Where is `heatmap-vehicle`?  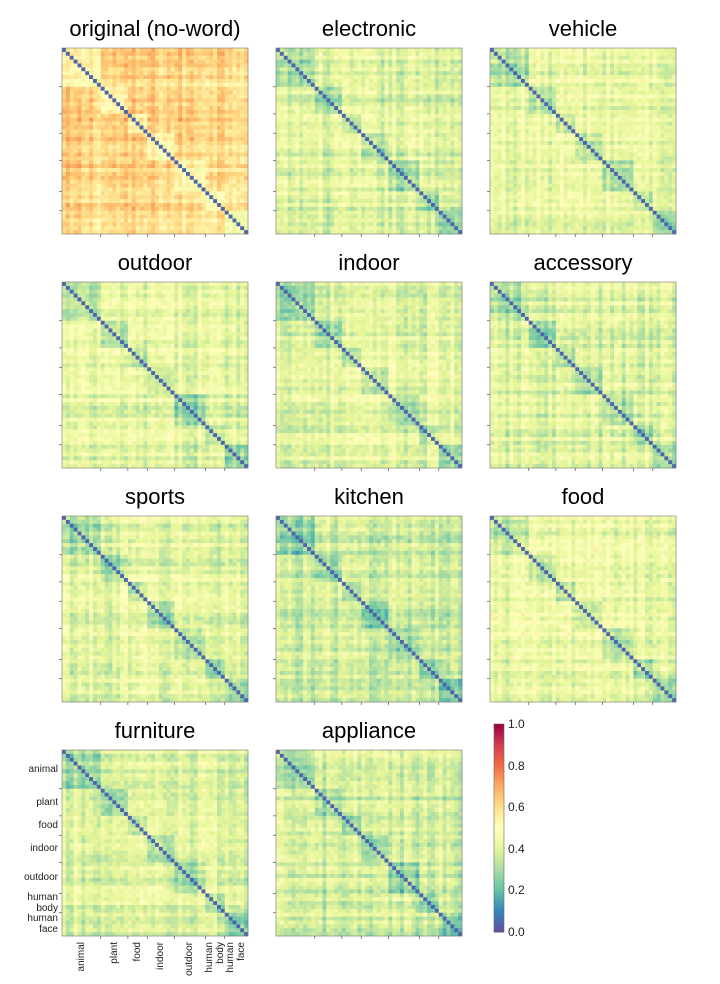
heatmap-vehicle is located at coordinates (582, 142).